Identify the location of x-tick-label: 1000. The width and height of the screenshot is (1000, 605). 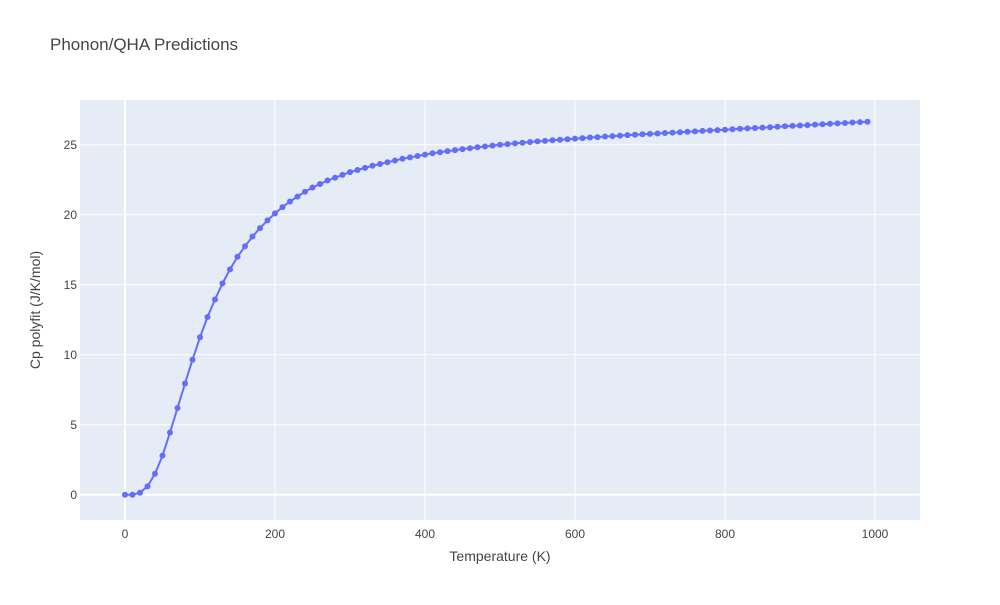
(875, 534).